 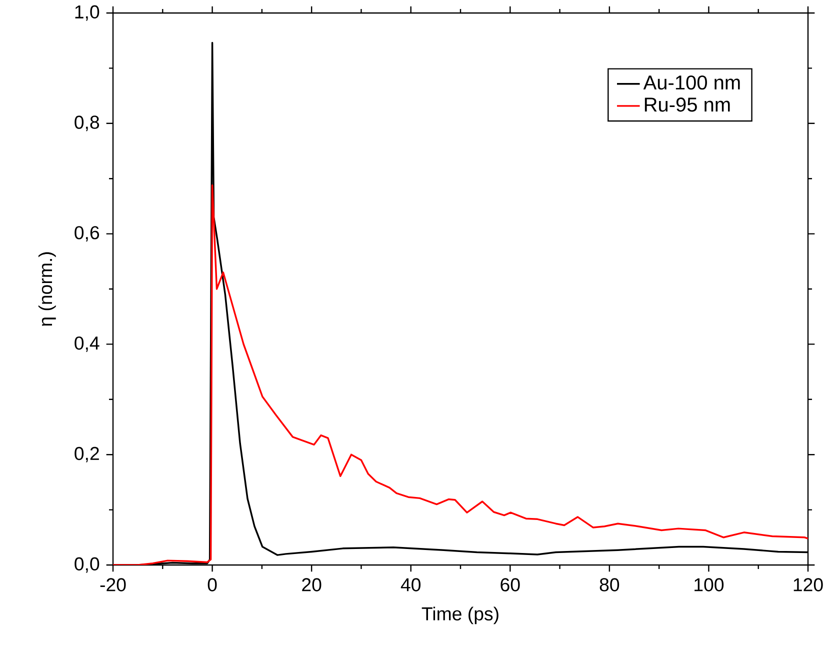 I want to click on x-tick-label: 20, so click(x=312, y=585).